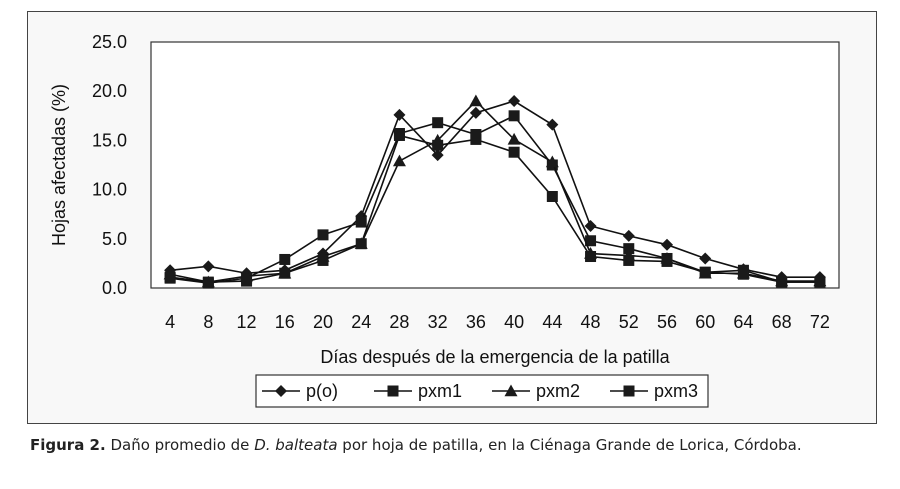 Image resolution: width=900 pixels, height=489 pixels. I want to click on x-tick-label: 60, so click(705, 322).